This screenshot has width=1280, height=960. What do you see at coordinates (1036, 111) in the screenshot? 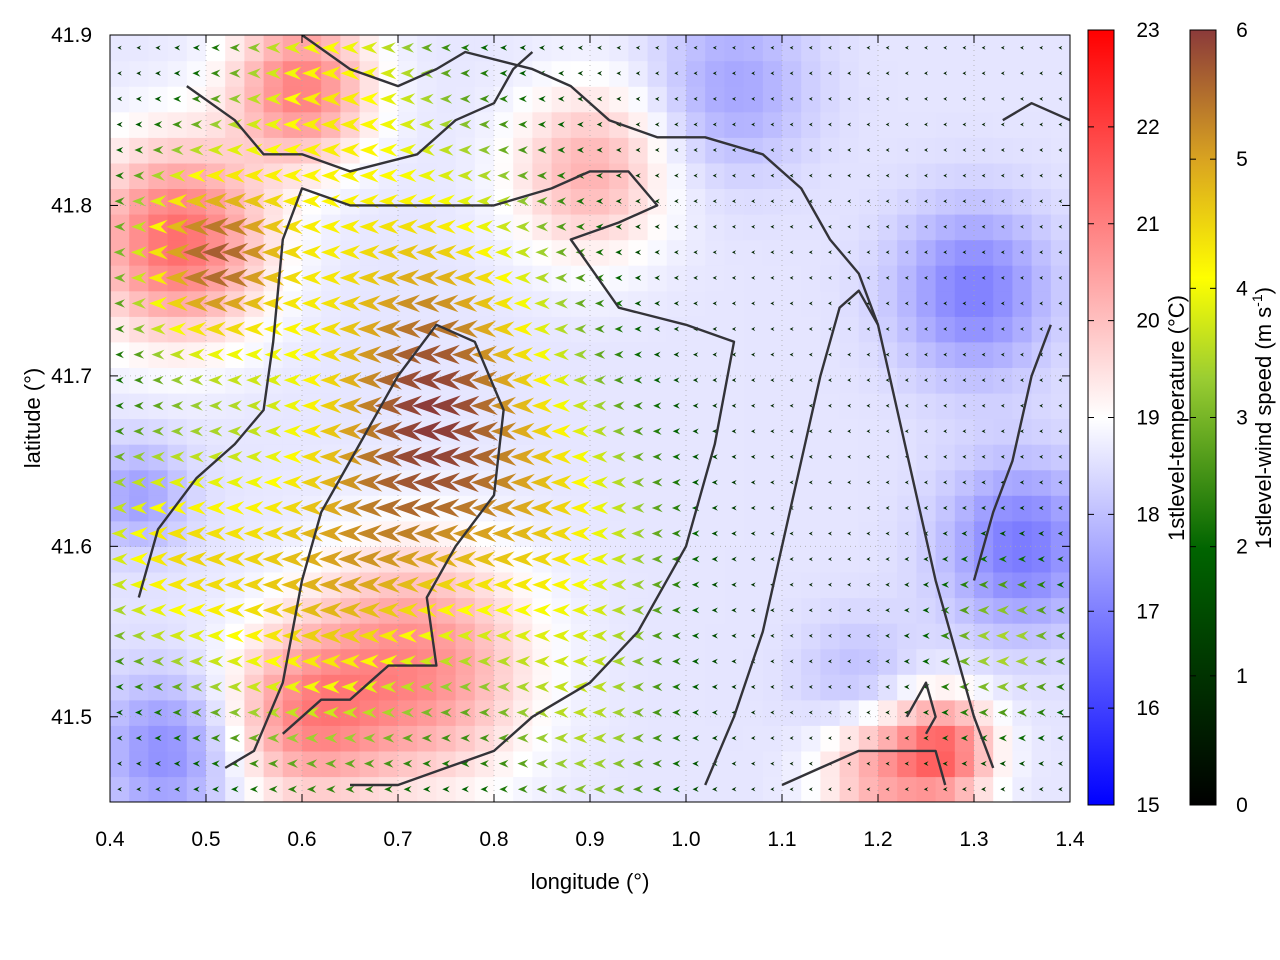
I see `contour-line` at bounding box center [1036, 111].